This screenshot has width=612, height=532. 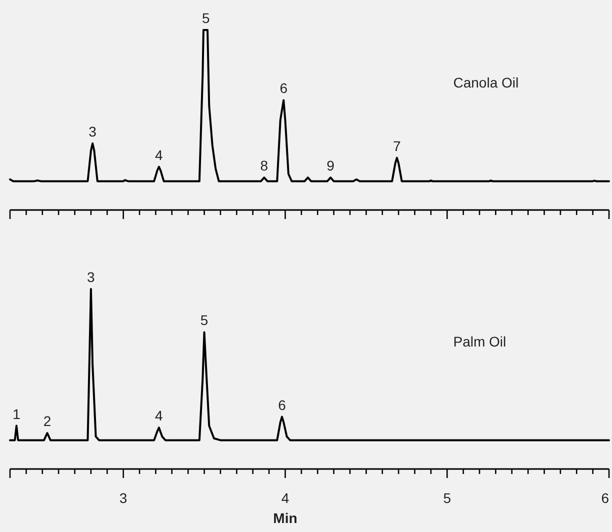 What do you see at coordinates (123, 498) in the screenshot?
I see `x-tick-label: 3` at bounding box center [123, 498].